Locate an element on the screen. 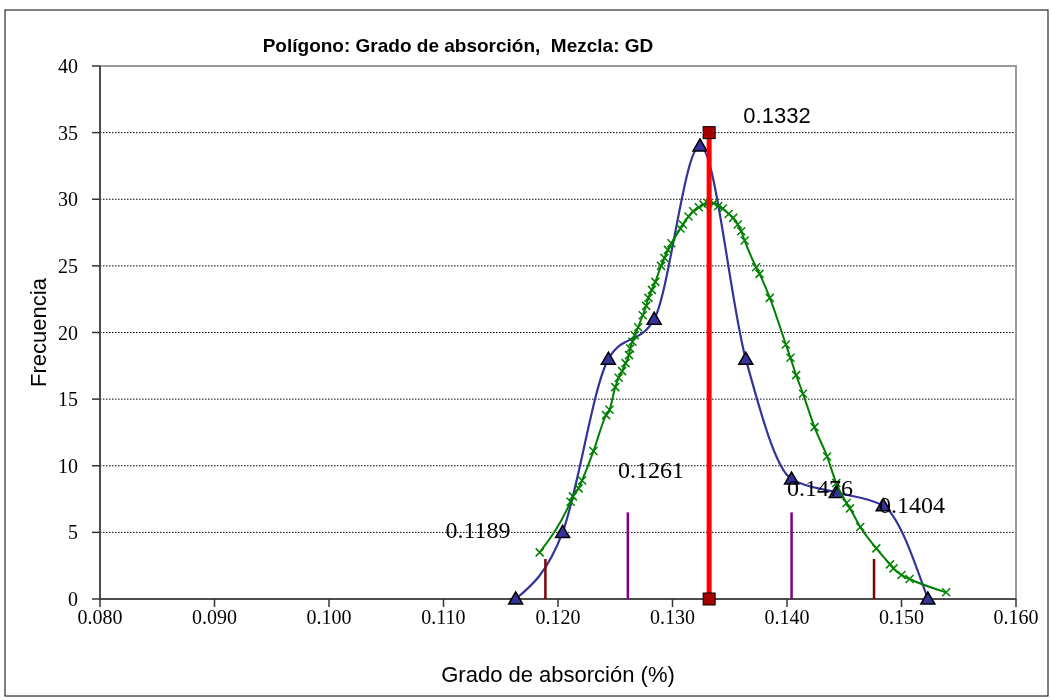 Image resolution: width=1052 pixels, height=700 pixels. y-tick-label: 10 is located at coordinates (68, 465).